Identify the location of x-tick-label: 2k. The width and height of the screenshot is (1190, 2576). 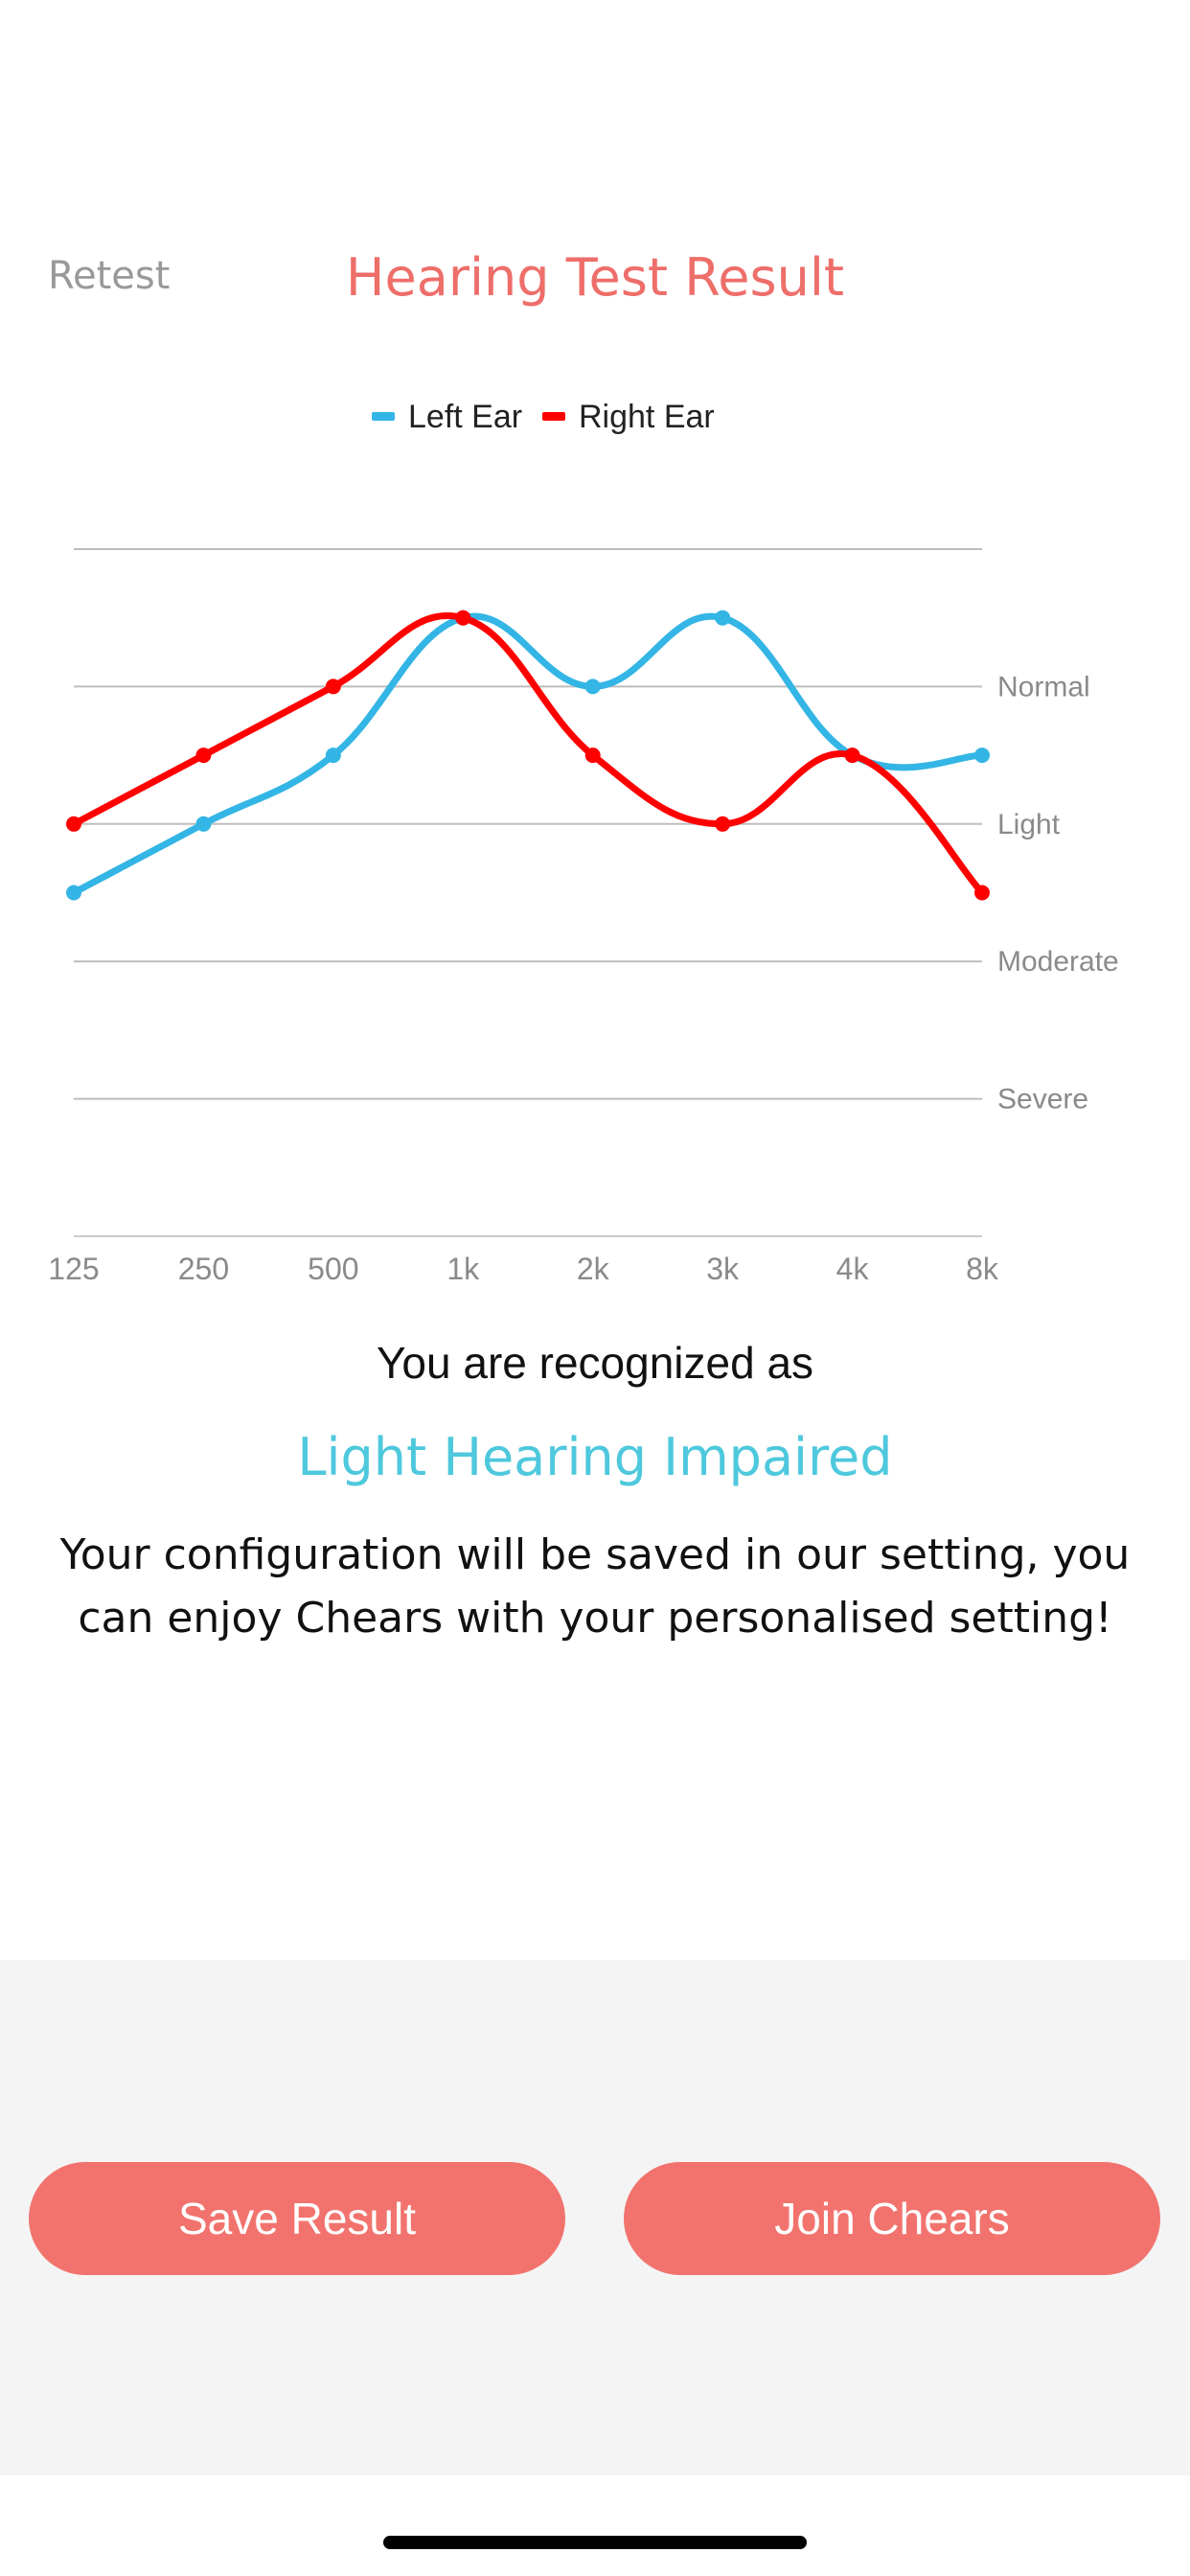
(593, 1269).